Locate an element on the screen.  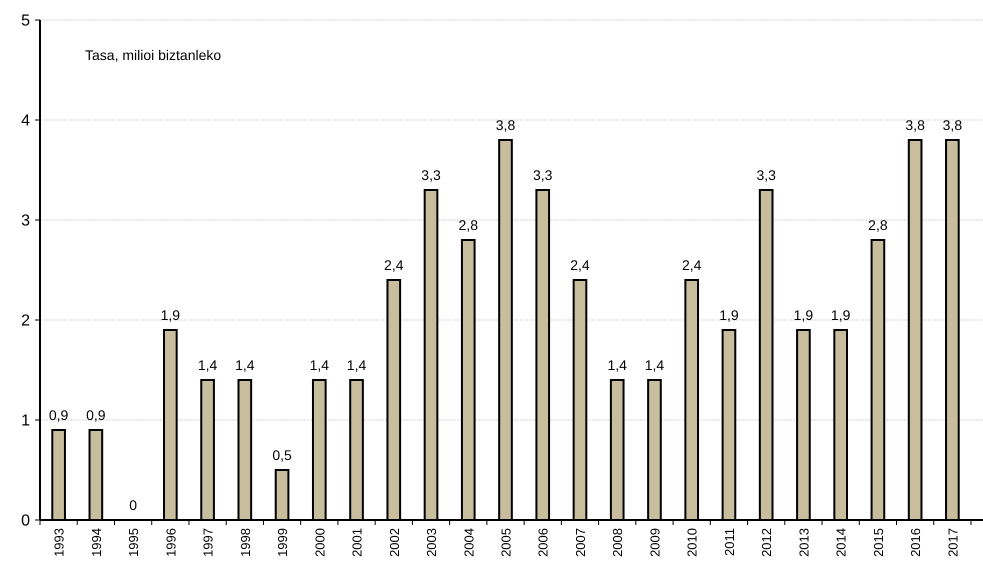
x-tick-label: 2010 is located at coordinates (692, 542).